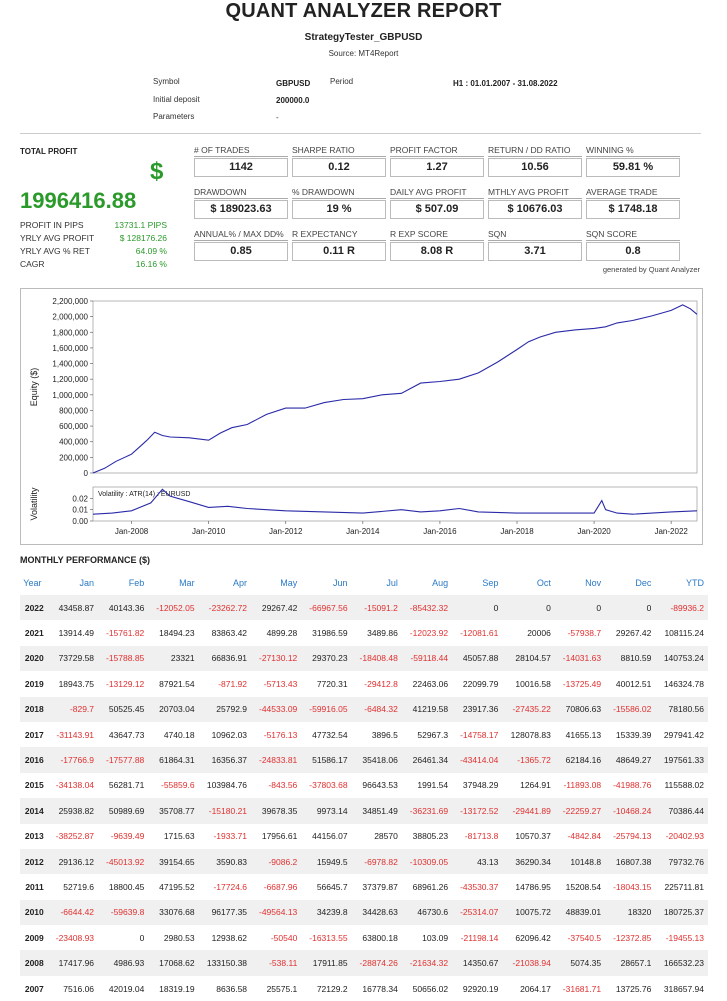  I want to click on value-cell: 43.13, so click(477, 861).